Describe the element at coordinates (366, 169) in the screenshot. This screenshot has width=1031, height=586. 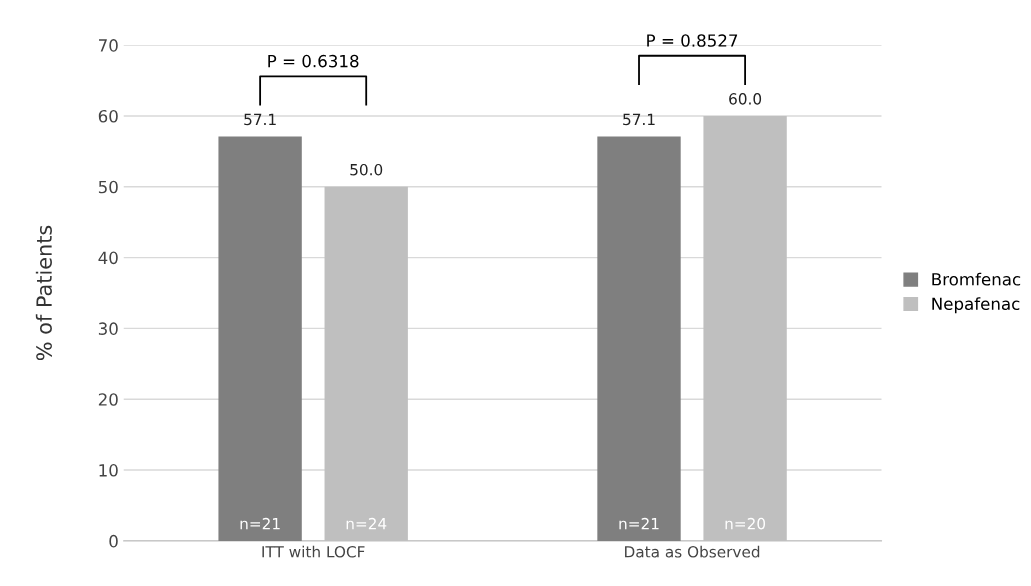
I see `data-label: 50.0` at that location.